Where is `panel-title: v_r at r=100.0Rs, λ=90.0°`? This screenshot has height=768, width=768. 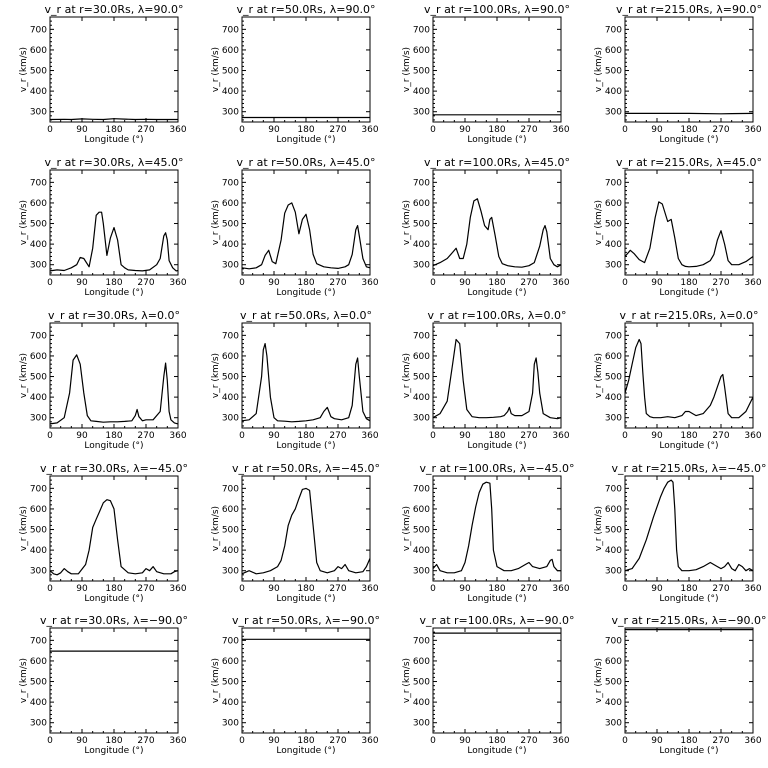
panel-title: v_r at r=100.0Rs, λ=90.0° is located at coordinates (497, 9).